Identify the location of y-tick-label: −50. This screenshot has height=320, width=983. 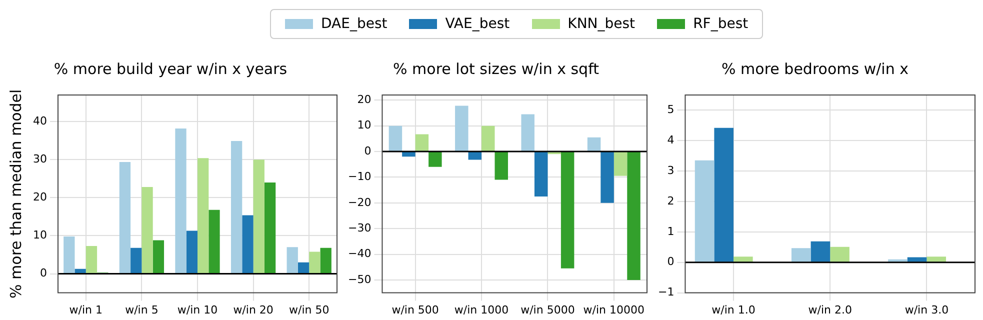
(360, 279).